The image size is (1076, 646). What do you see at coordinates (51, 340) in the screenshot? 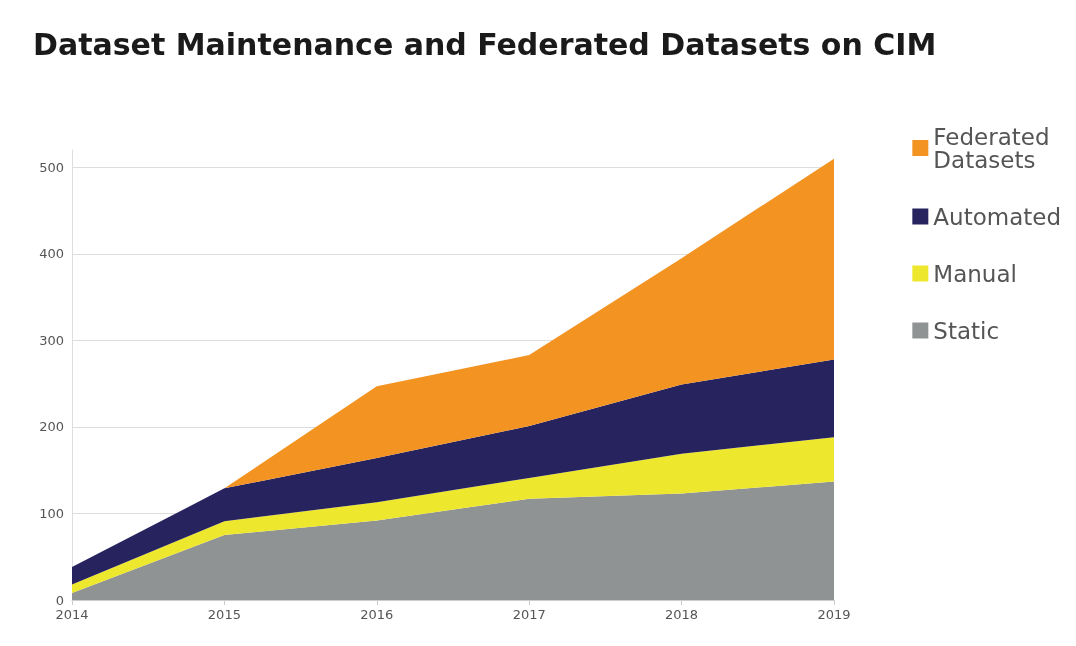
I see `y-tick-label: 300` at bounding box center [51, 340].